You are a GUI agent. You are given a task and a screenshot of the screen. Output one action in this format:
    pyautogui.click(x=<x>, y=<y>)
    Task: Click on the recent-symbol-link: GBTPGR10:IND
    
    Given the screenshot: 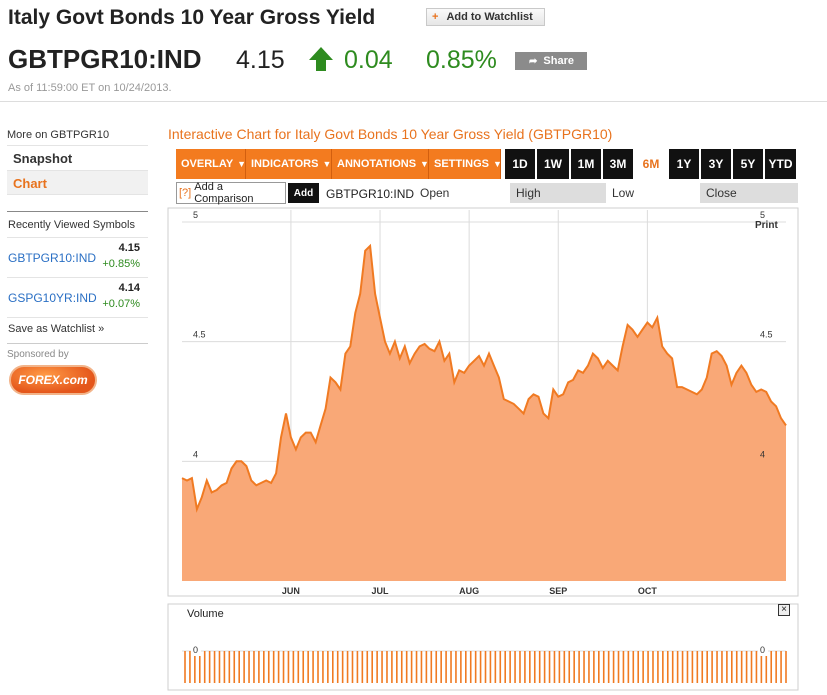 What is the action you would take?
    pyautogui.click(x=52, y=258)
    